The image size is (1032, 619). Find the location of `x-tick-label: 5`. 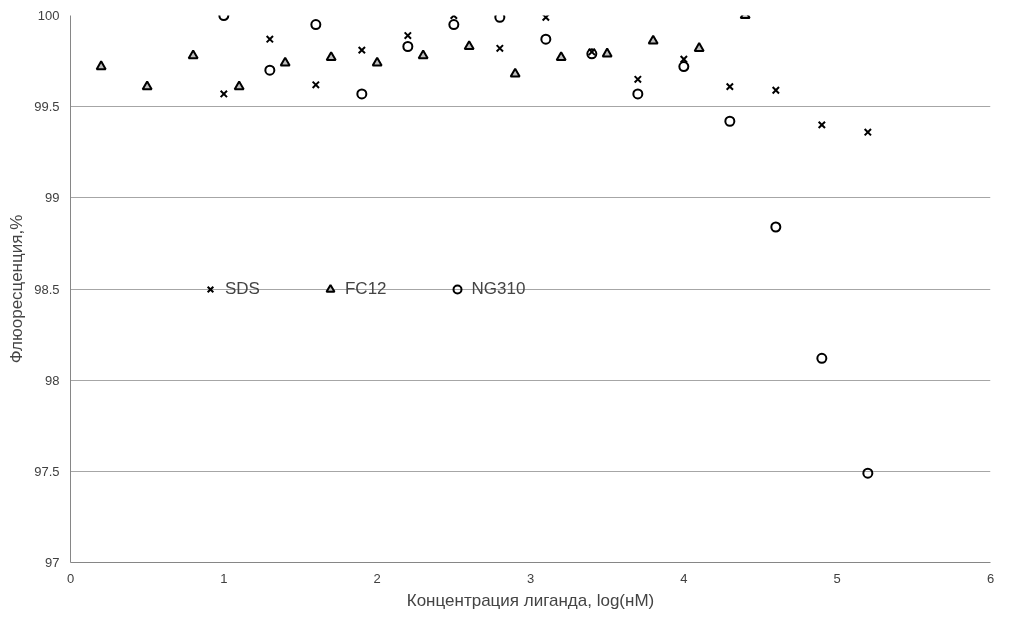

x-tick-label: 5 is located at coordinates (837, 578).